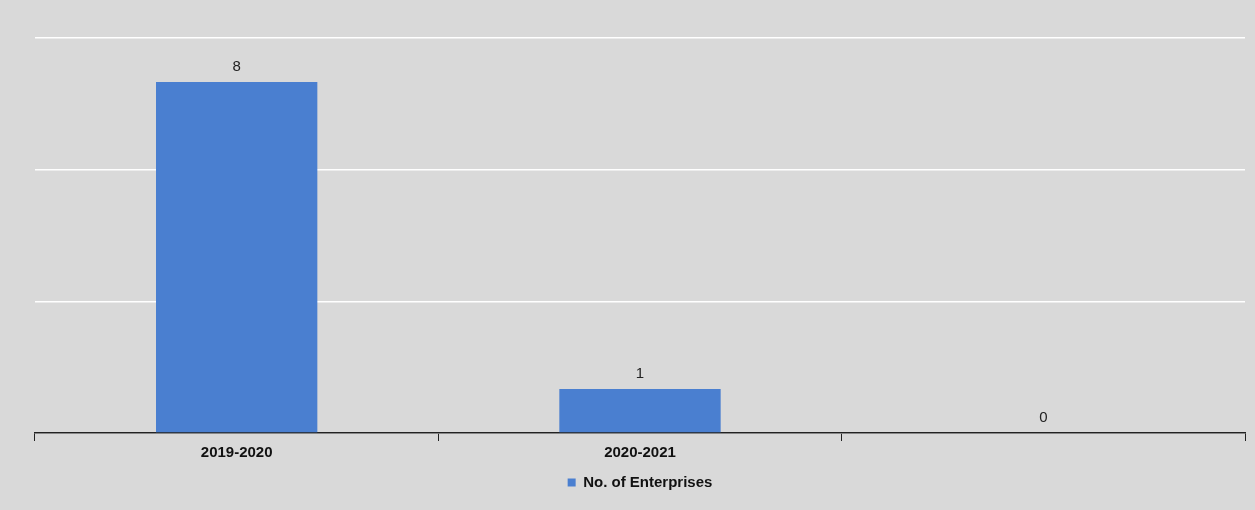 The image size is (1255, 510). Describe the element at coordinates (640, 452) in the screenshot. I see `x-tick-label: 2020-2021` at that location.